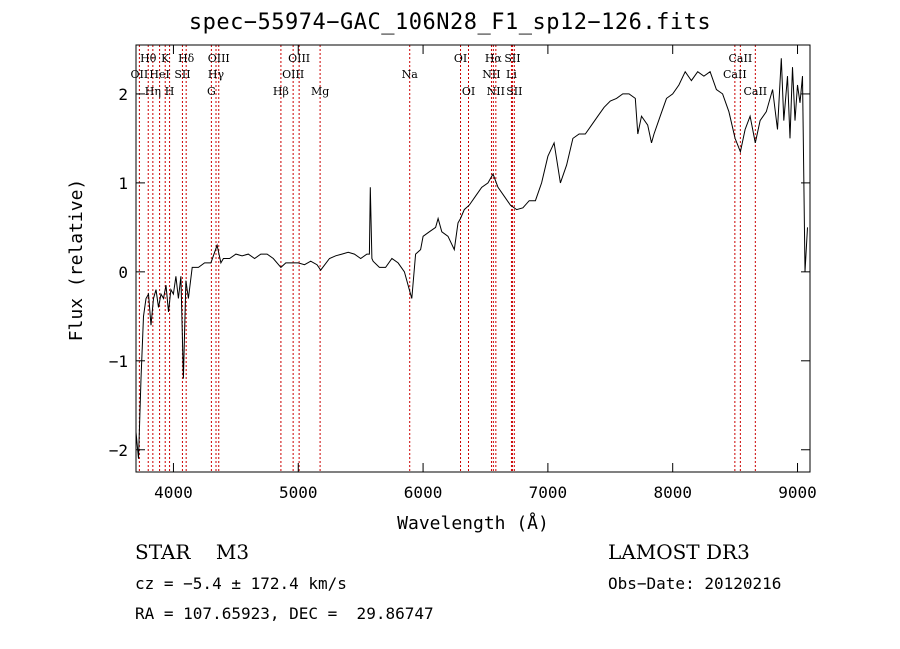 Image resolution: width=900 pixels, height=649 pixels. Describe the element at coordinates (491, 74) in the screenshot. I see `line-label-20: NII` at that location.